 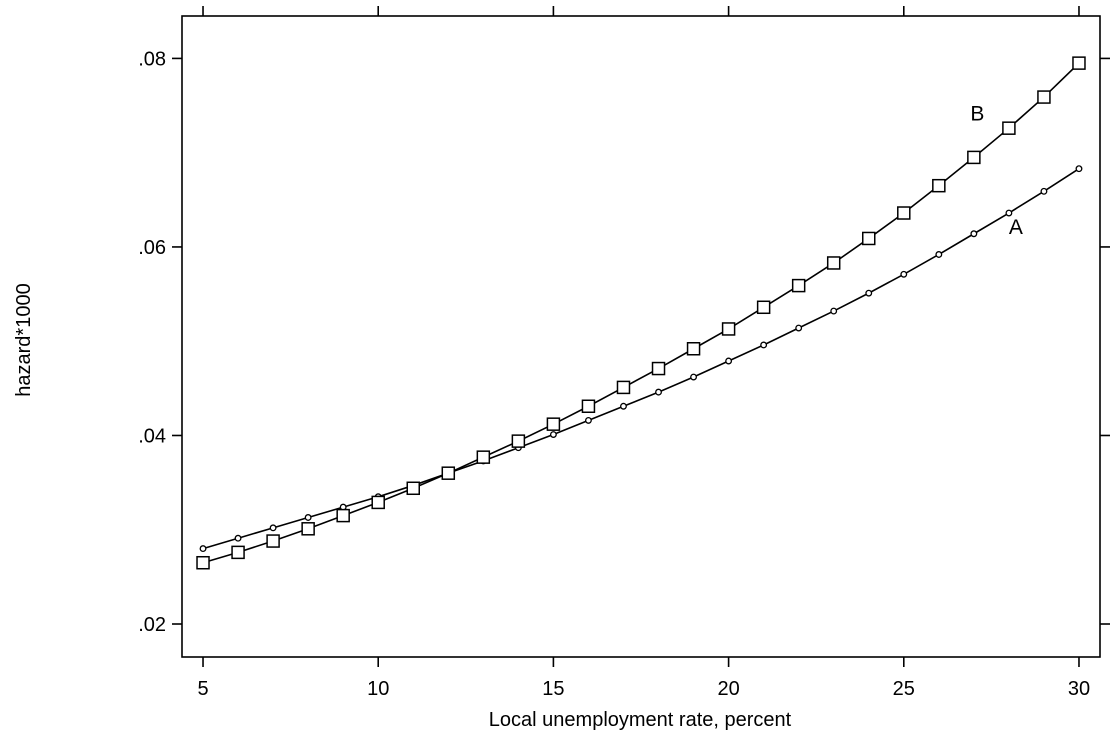 I want to click on x-tick-label: 10, so click(x=378, y=689).